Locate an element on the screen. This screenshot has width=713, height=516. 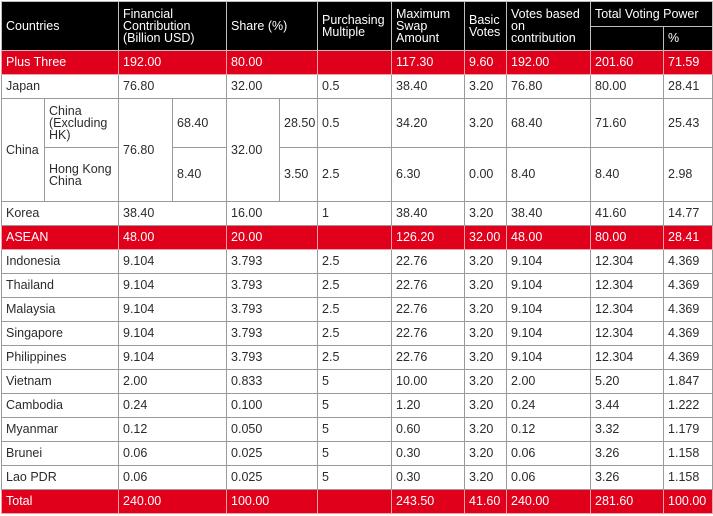
total-voting-power-cell: 41.60 is located at coordinates (627, 213).